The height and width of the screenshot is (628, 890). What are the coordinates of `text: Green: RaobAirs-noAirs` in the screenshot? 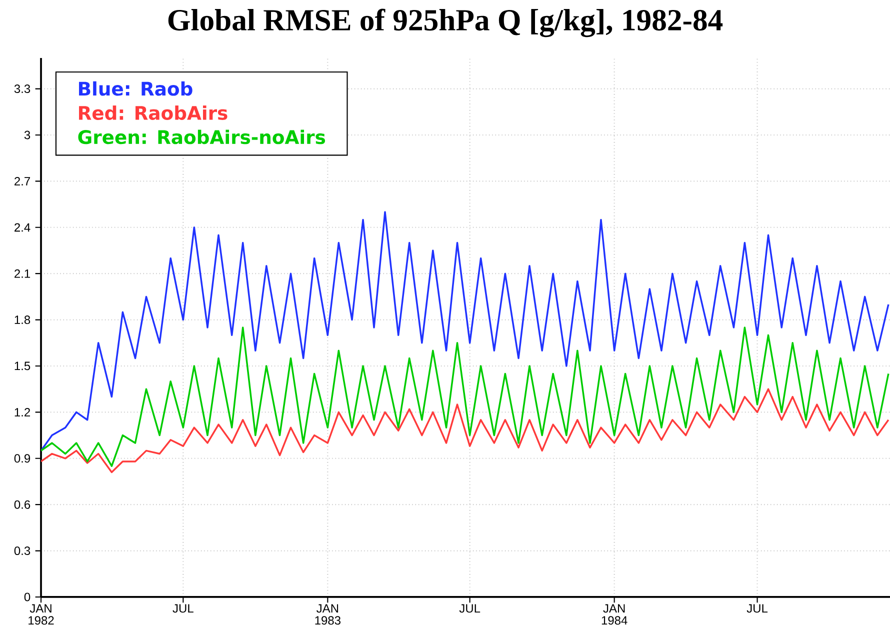 It's located at (202, 137).